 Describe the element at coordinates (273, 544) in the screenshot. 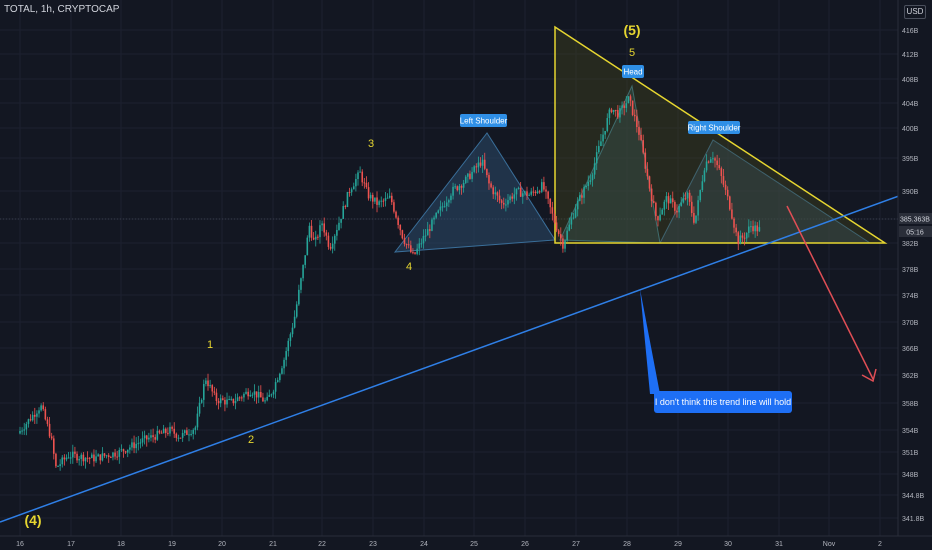

I see `time-tick-label: 21` at that location.